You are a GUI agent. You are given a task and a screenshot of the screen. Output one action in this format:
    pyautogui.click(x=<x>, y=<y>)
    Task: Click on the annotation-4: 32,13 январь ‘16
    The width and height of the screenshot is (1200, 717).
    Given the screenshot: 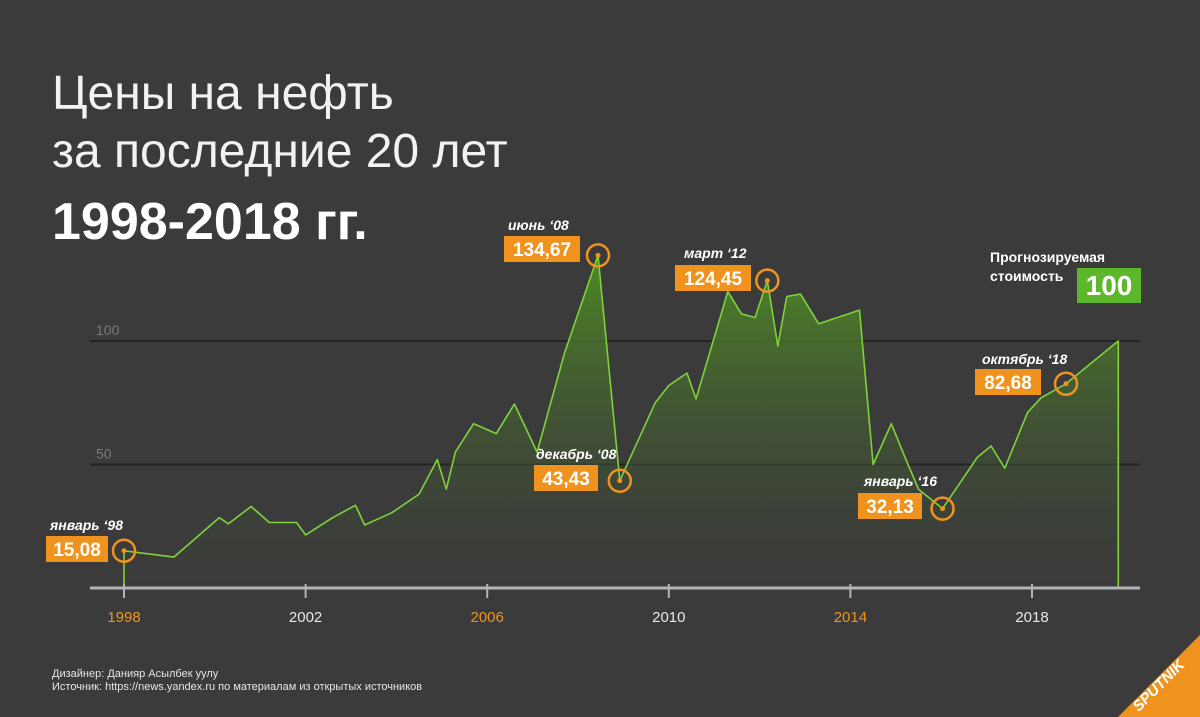 What is the action you would take?
    pyautogui.click(x=906, y=497)
    